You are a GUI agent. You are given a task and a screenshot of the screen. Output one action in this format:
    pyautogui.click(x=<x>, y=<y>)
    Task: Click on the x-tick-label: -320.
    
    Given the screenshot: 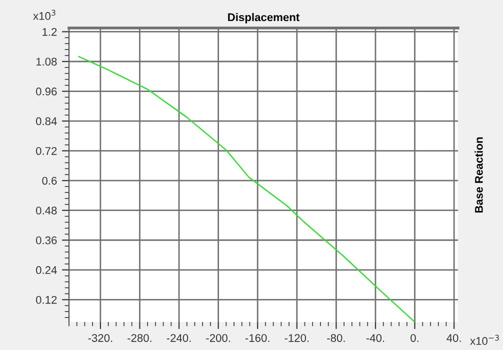 What is the action you would take?
    pyautogui.click(x=100, y=338)
    